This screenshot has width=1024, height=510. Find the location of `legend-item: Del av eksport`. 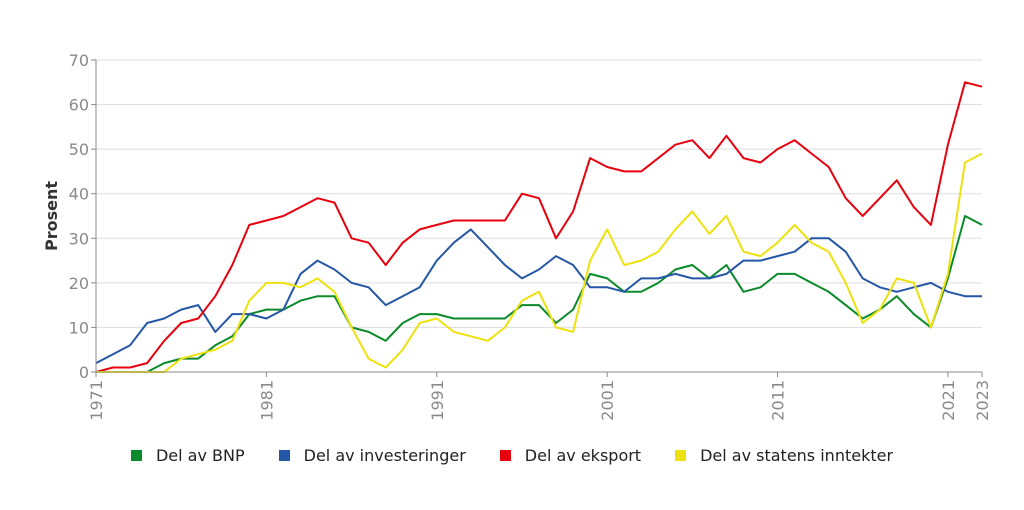

legend-item: Del av eksport is located at coordinates (570, 455).